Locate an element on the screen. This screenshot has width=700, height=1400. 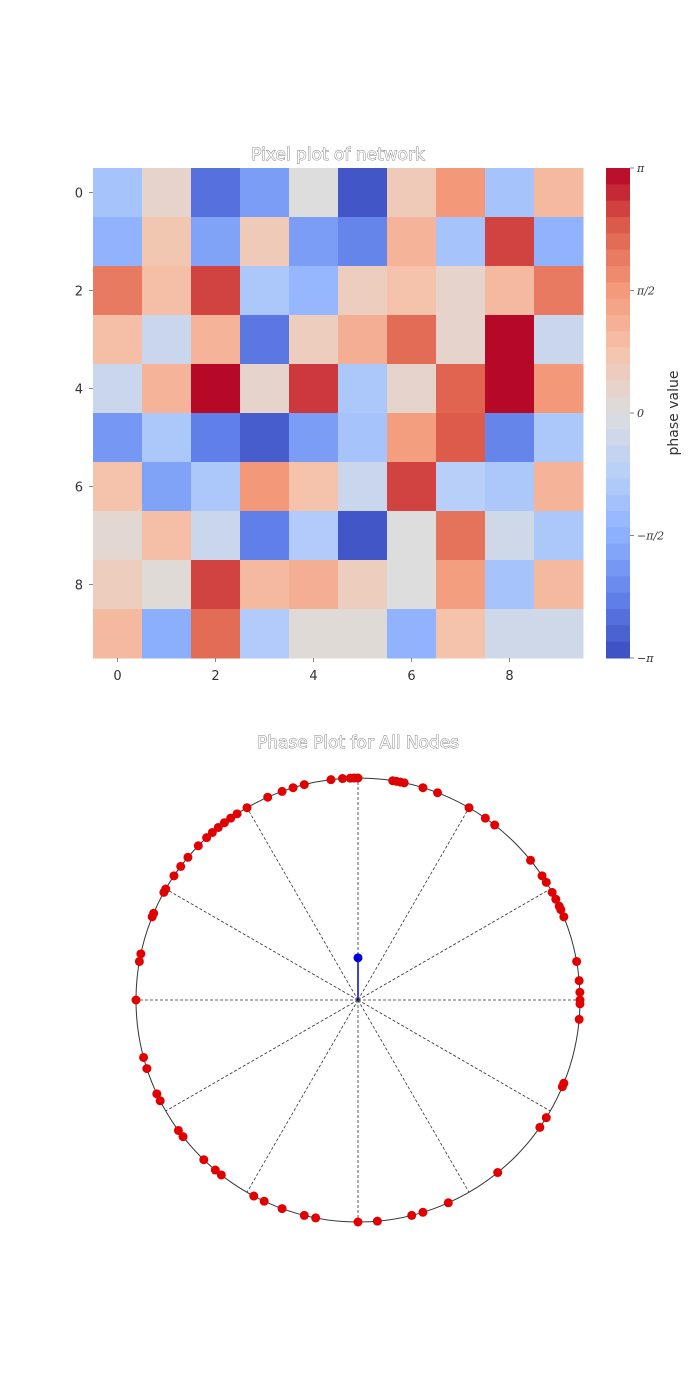
y-tick-label: 2 is located at coordinates (79, 292).